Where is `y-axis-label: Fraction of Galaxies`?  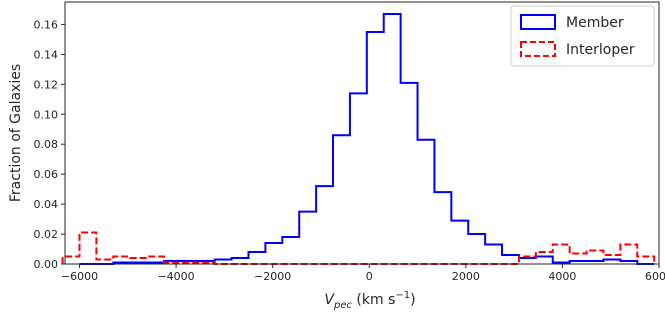
y-axis-label: Fraction of Galaxies is located at coordinates (16, 133).